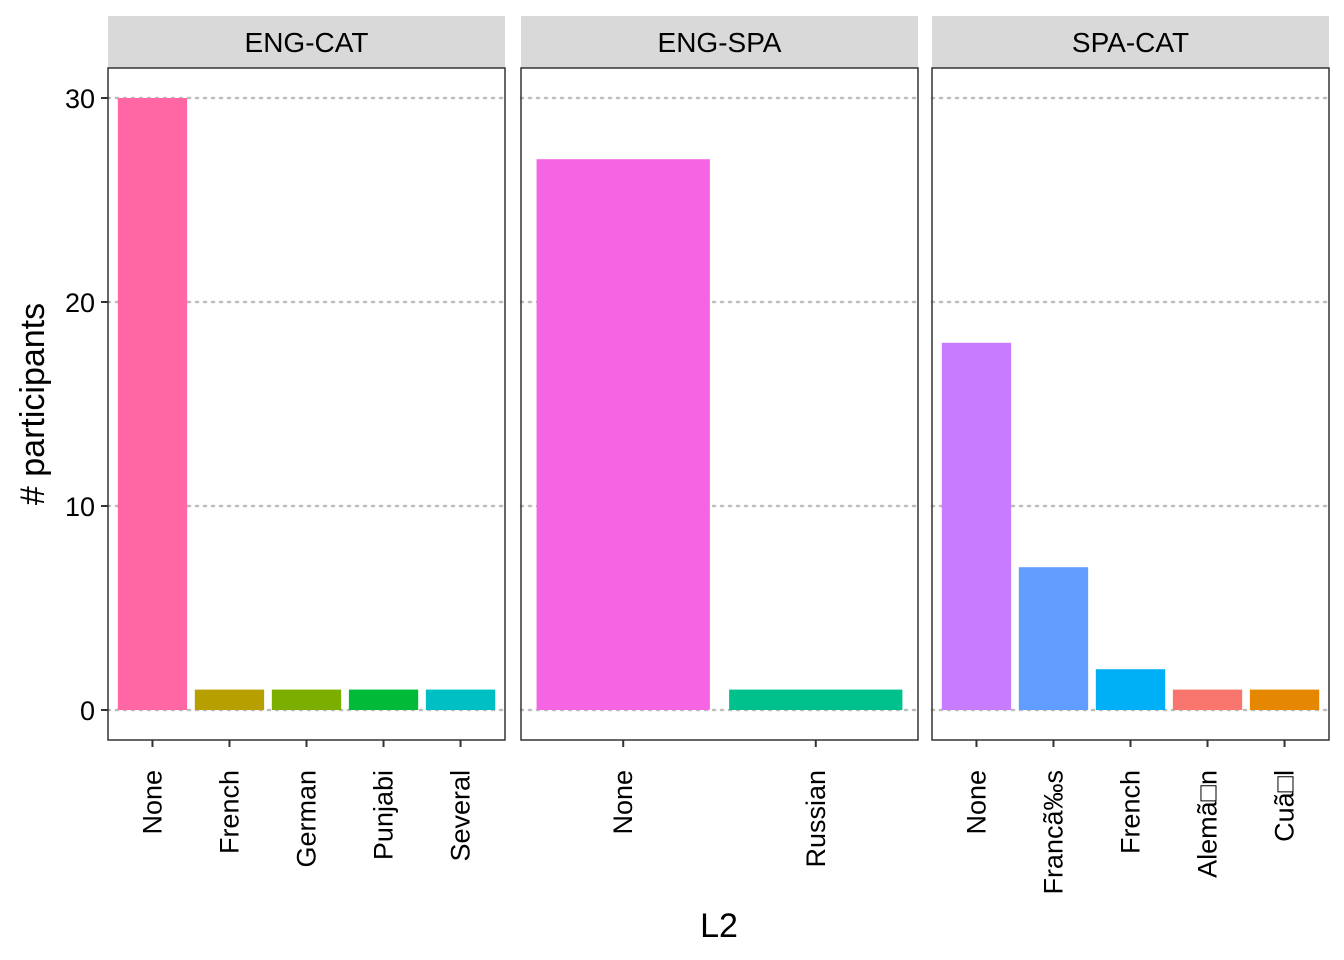 This screenshot has height=960, width=1344. I want to click on y-tick-label: 30, so click(80, 99).